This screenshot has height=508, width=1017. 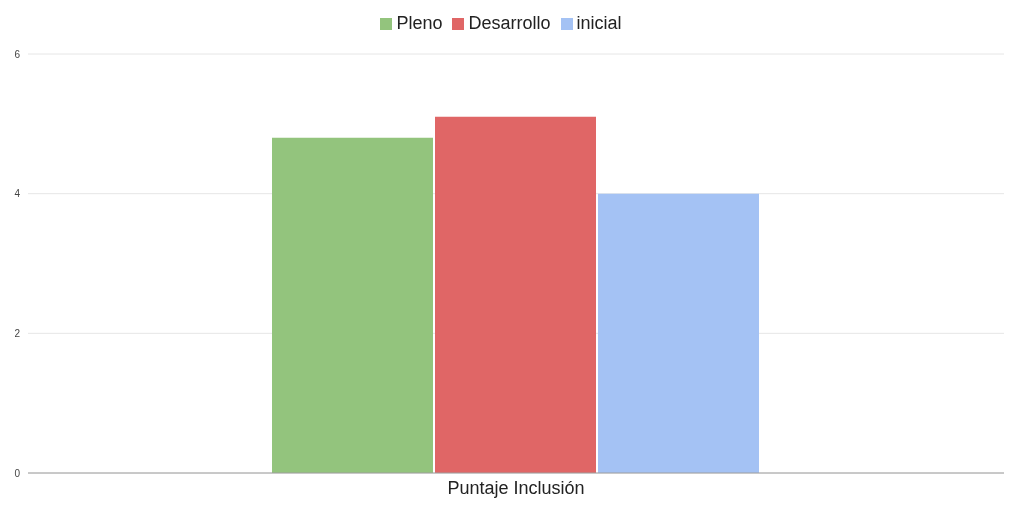 What do you see at coordinates (17, 54) in the screenshot?
I see `y-tick-label: 6` at bounding box center [17, 54].